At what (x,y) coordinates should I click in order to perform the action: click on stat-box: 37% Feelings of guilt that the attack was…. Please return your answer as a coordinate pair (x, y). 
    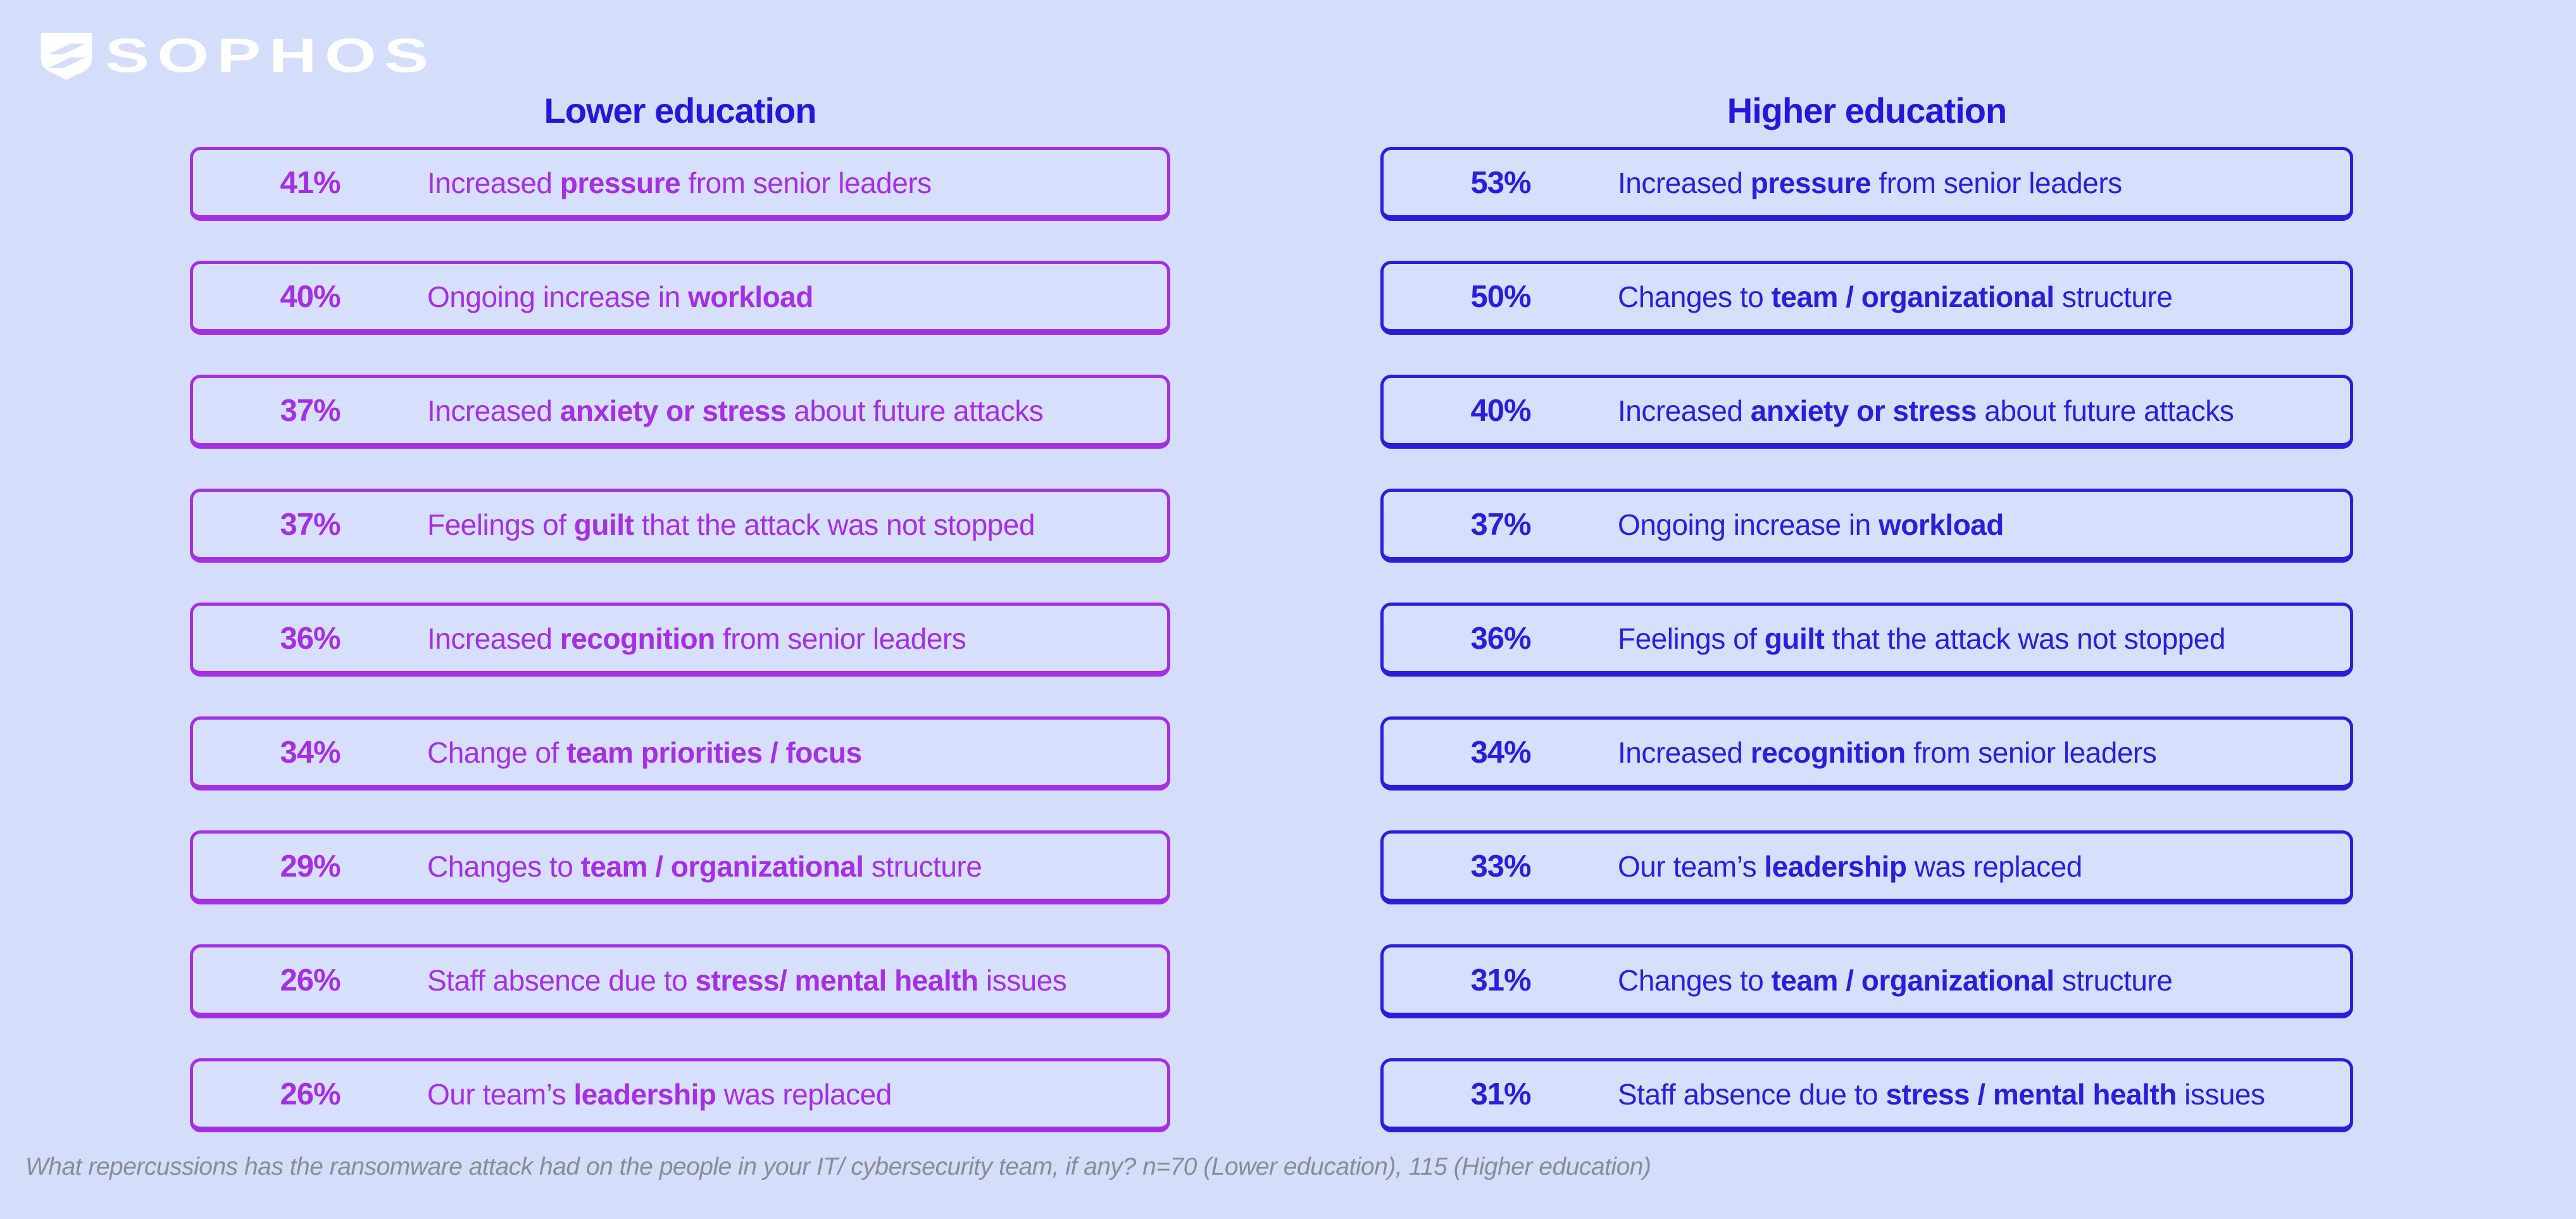
    Looking at the image, I should click on (680, 526).